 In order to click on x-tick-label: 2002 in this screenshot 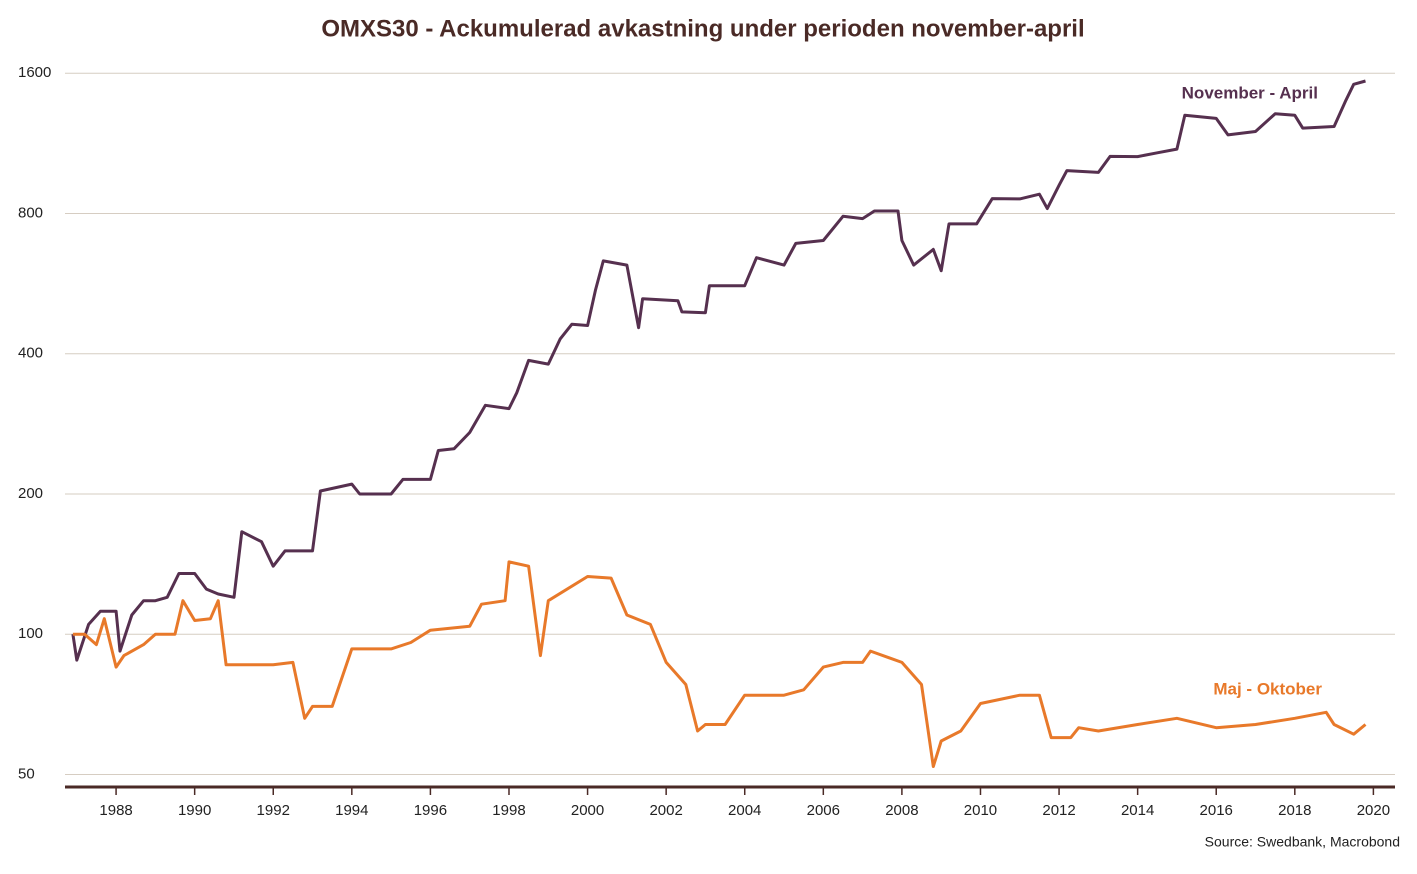, I will do `click(665, 810)`.